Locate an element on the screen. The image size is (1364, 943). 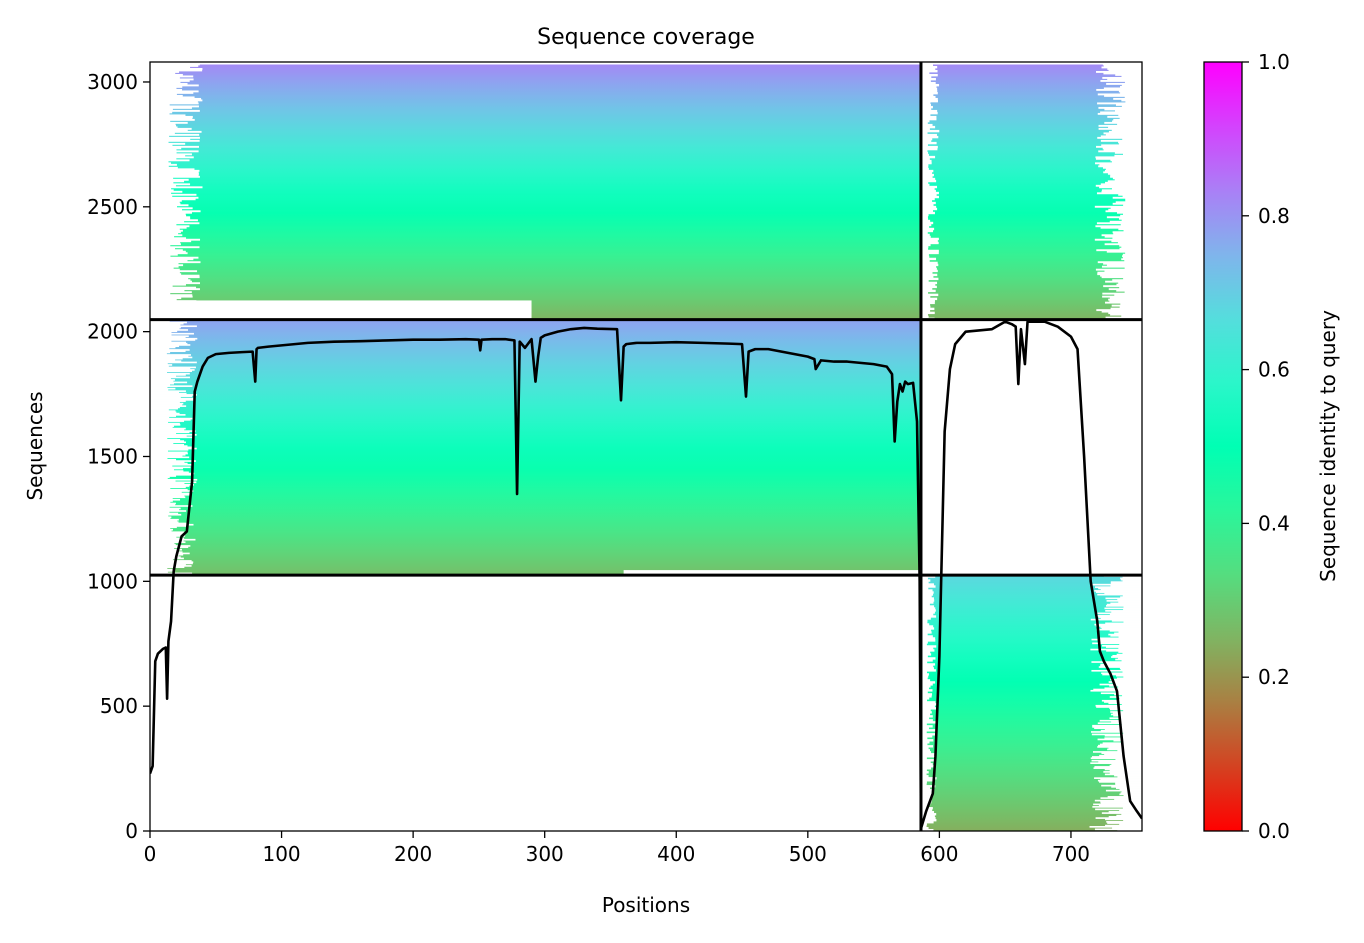
x-tick-label: 700 is located at coordinates (1071, 854).